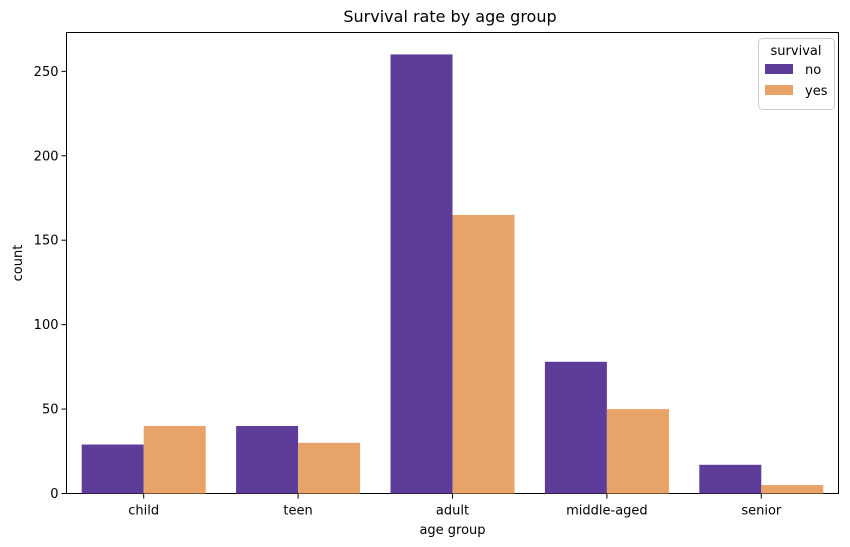 This screenshot has height=547, width=850. What do you see at coordinates (730, 479) in the screenshot?
I see `bar-senior-no` at bounding box center [730, 479].